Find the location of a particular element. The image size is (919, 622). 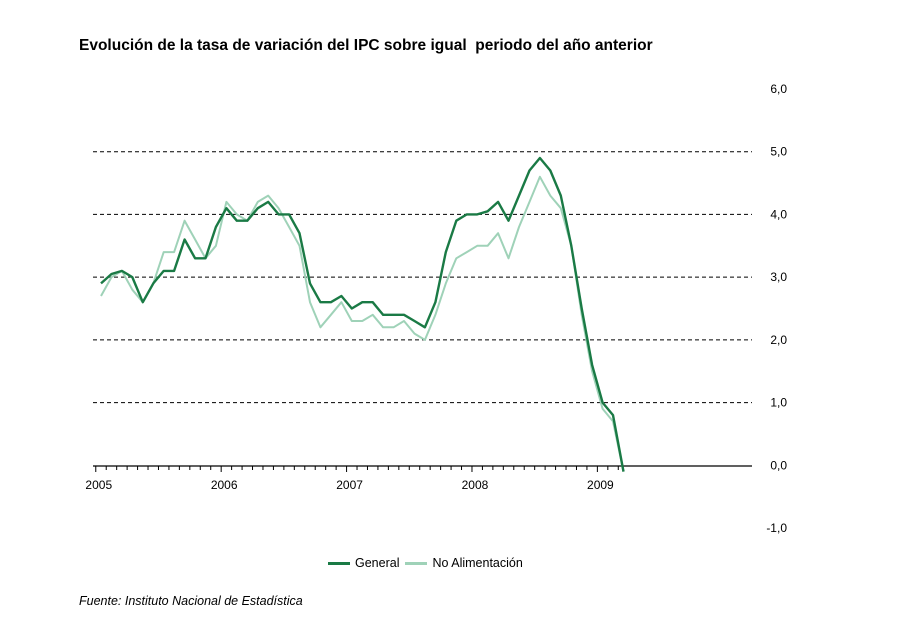

legend: General No Alimentación is located at coordinates (428, 563).